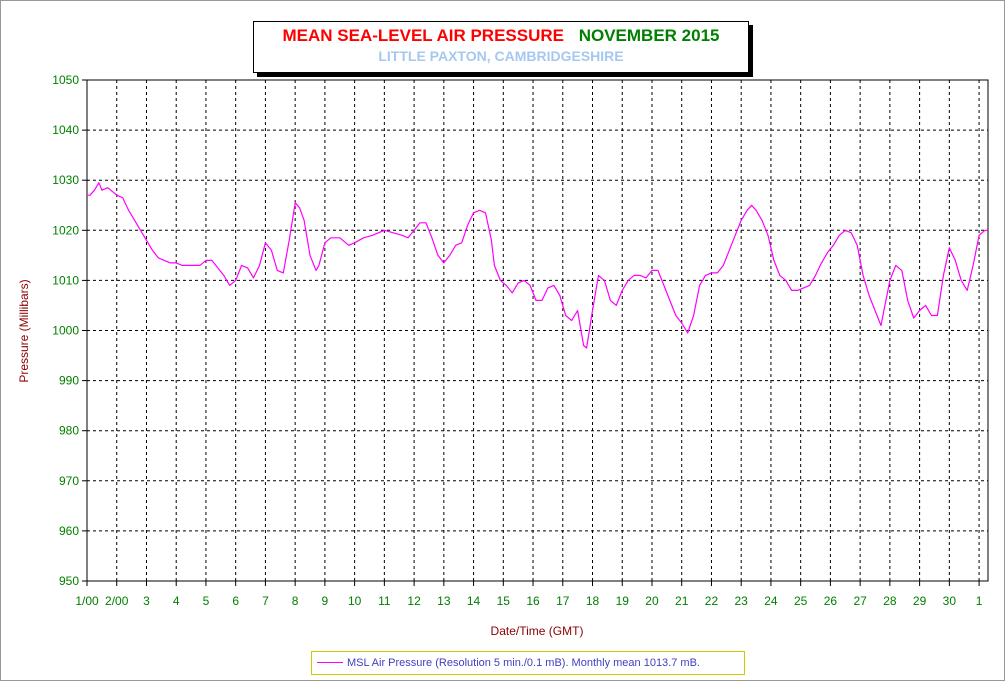  Describe the element at coordinates (682, 601) in the screenshot. I see `x-tick-label: 21` at that location.